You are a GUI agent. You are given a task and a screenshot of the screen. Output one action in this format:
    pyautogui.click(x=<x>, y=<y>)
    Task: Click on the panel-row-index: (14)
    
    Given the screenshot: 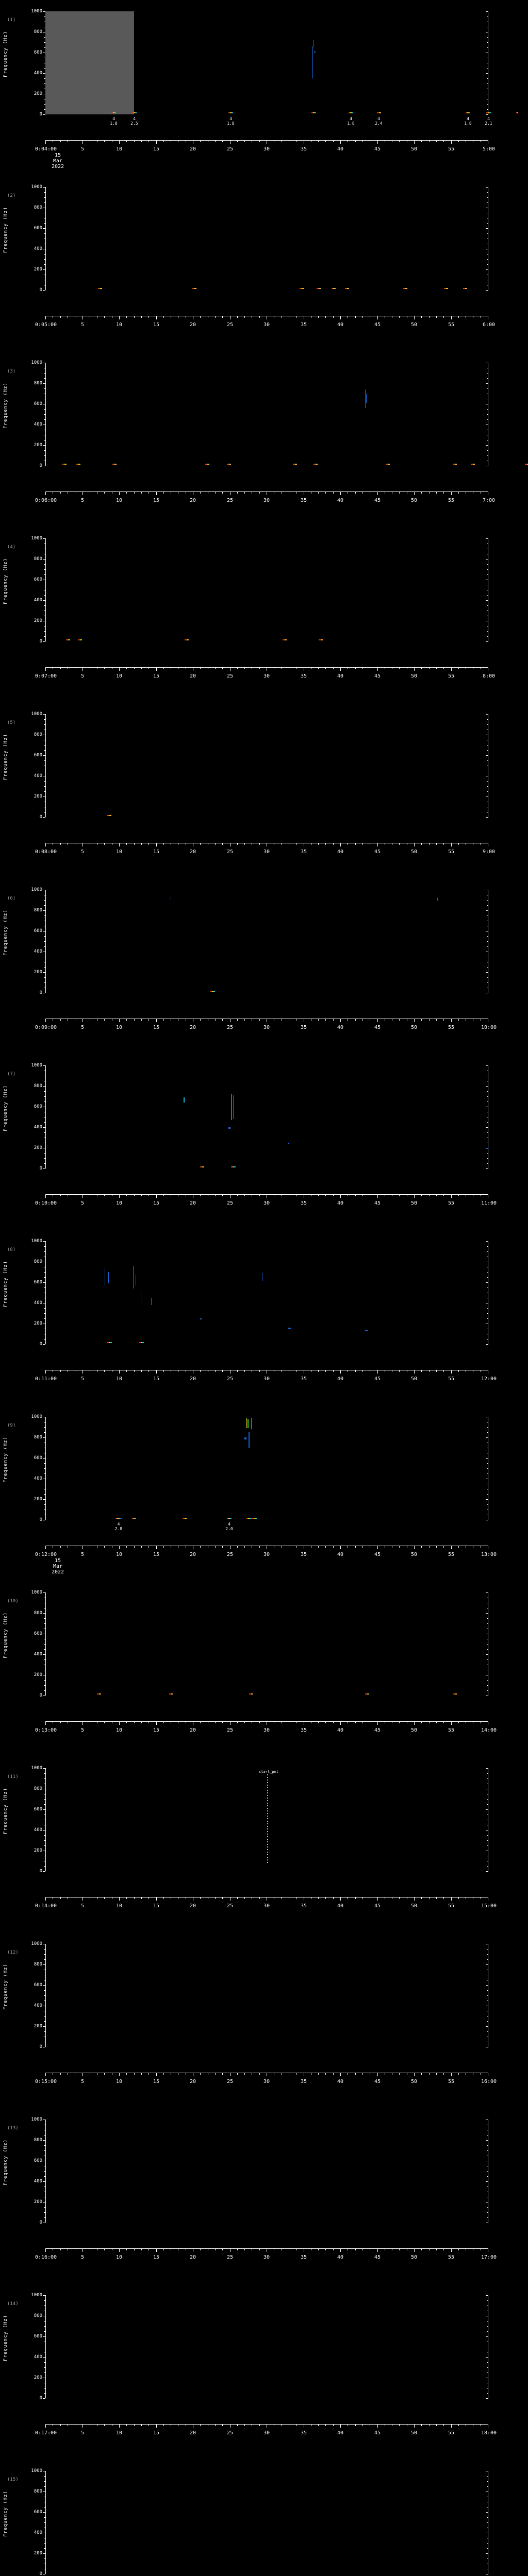 What is the action you would take?
    pyautogui.click(x=13, y=2304)
    